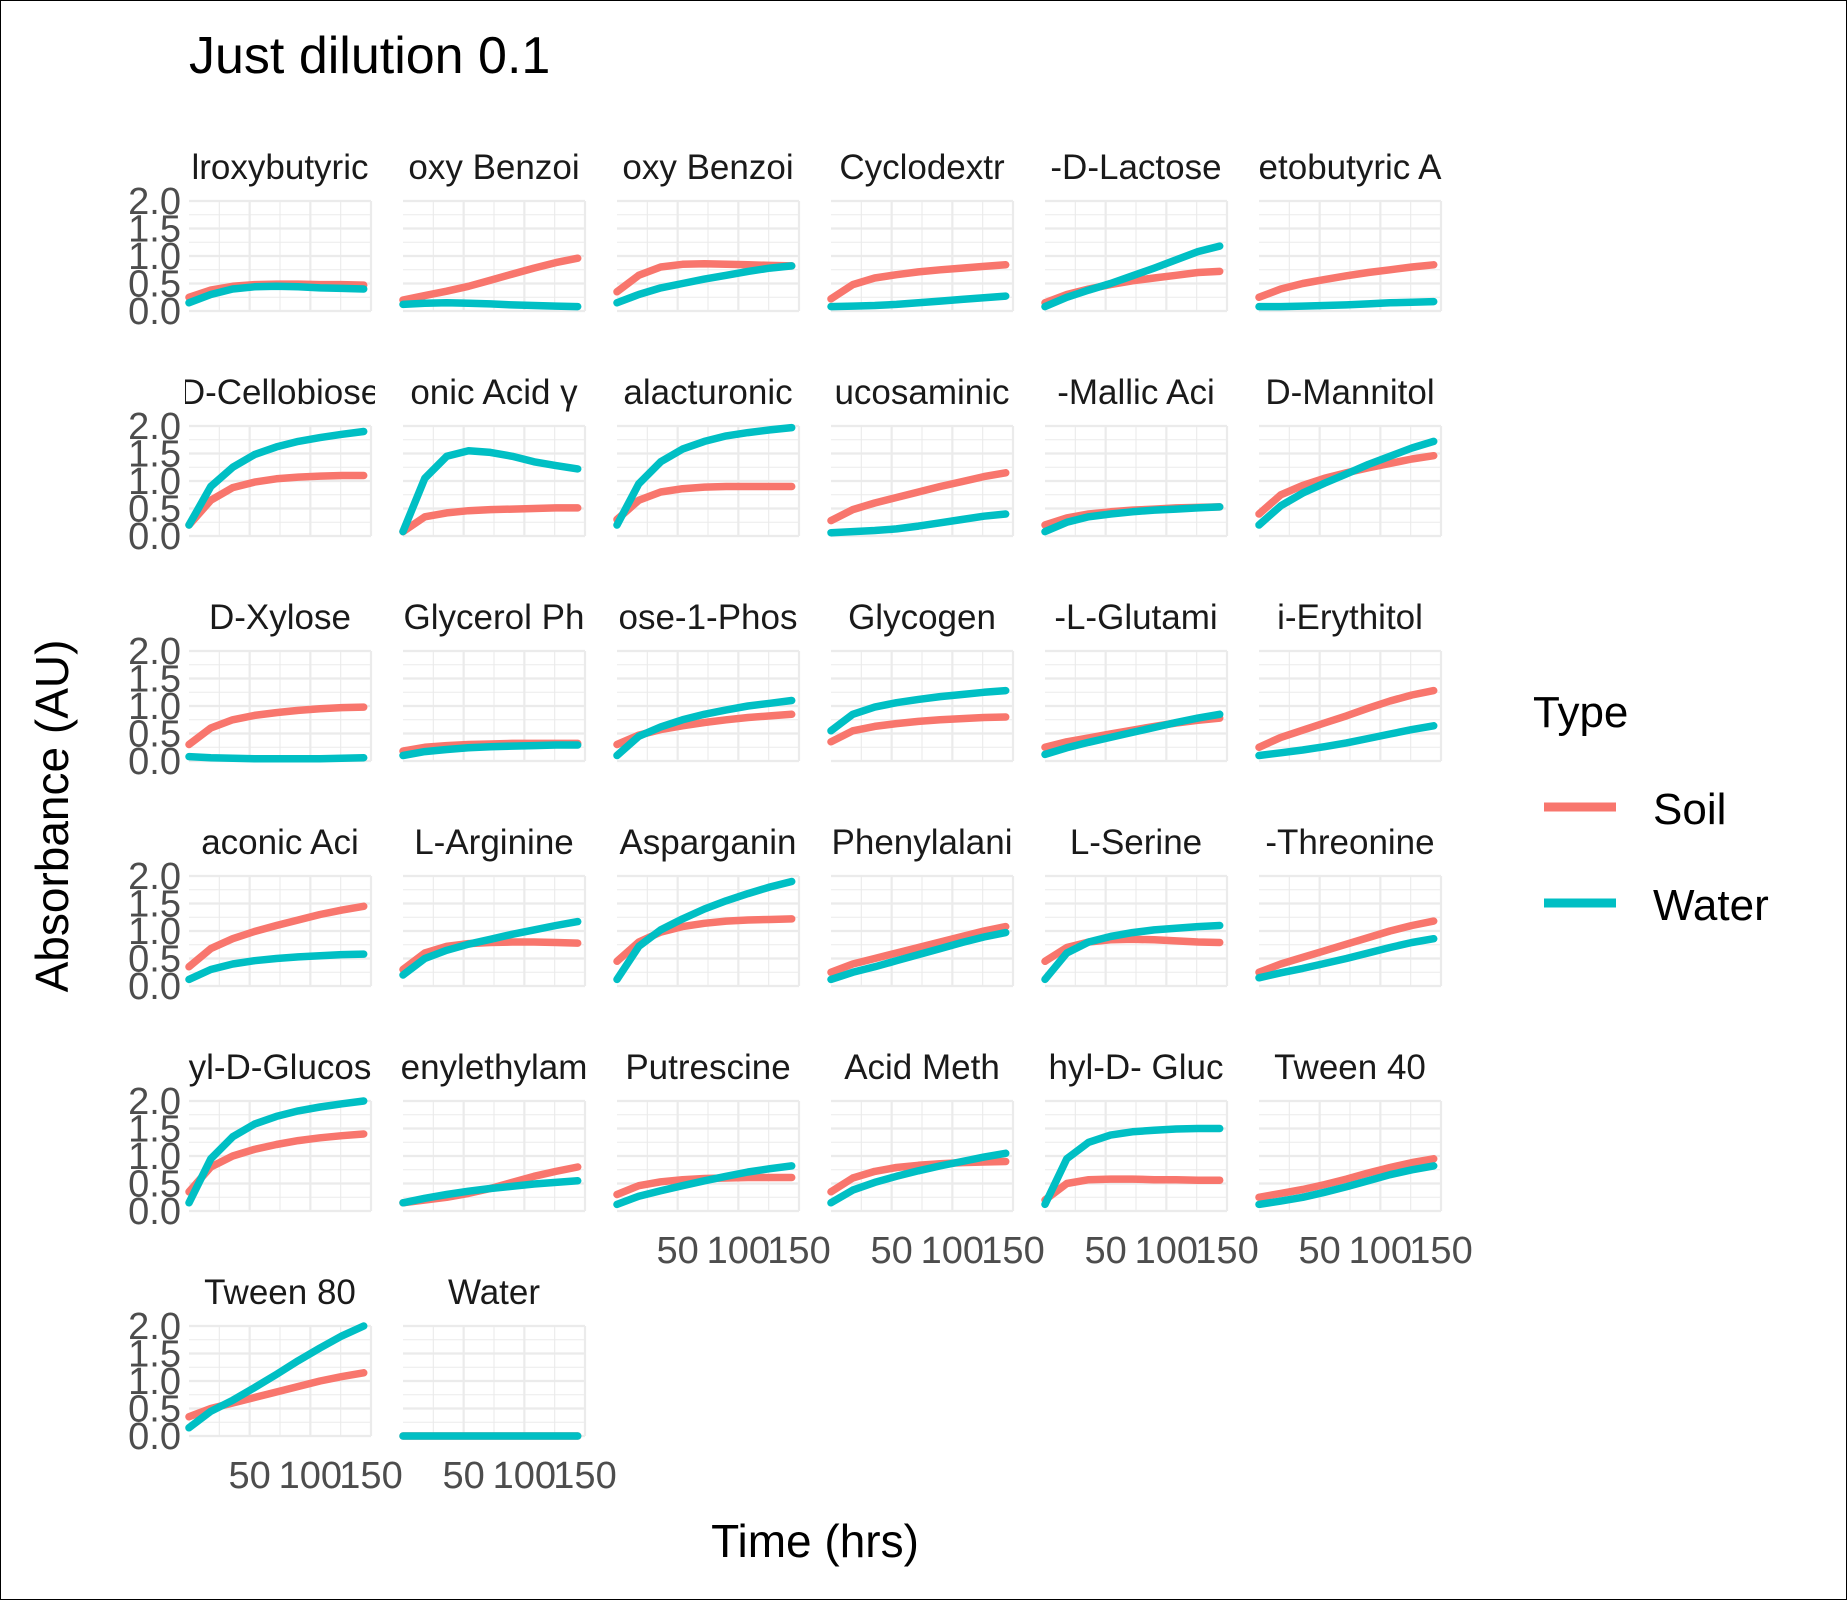 This screenshot has height=1600, width=1847. Describe the element at coordinates (1135, 455) in the screenshot. I see `facet-panel: -Mallic Aci` at that location.